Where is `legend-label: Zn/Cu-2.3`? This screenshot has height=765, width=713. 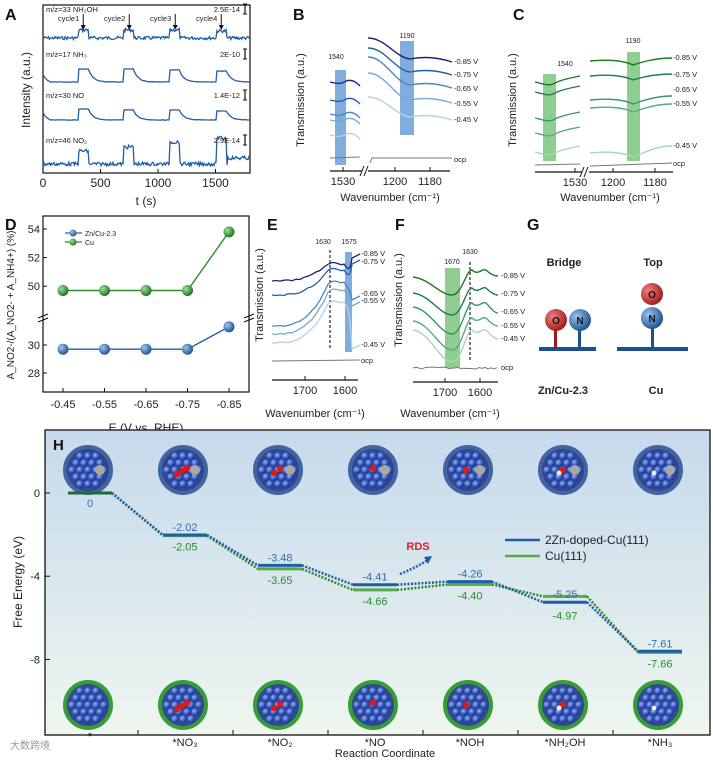
legend-label: Zn/Cu-2.3 is located at coordinates (100, 234).